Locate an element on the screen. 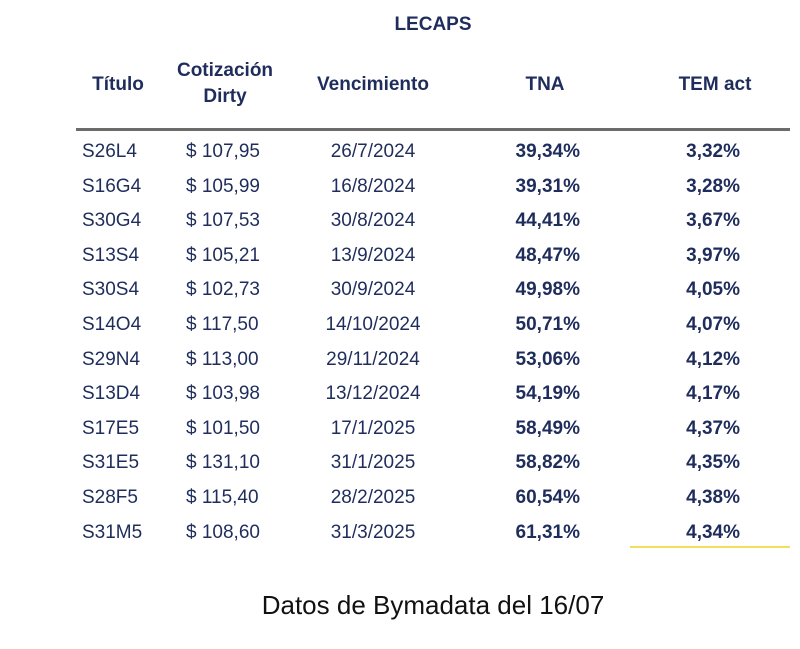  cell-tna: 50,71% is located at coordinates (547, 324).